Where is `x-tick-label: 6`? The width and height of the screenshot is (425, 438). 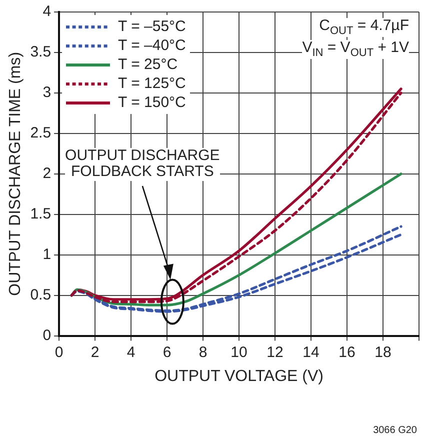
x-tick-label: 6 is located at coordinates (167, 352).